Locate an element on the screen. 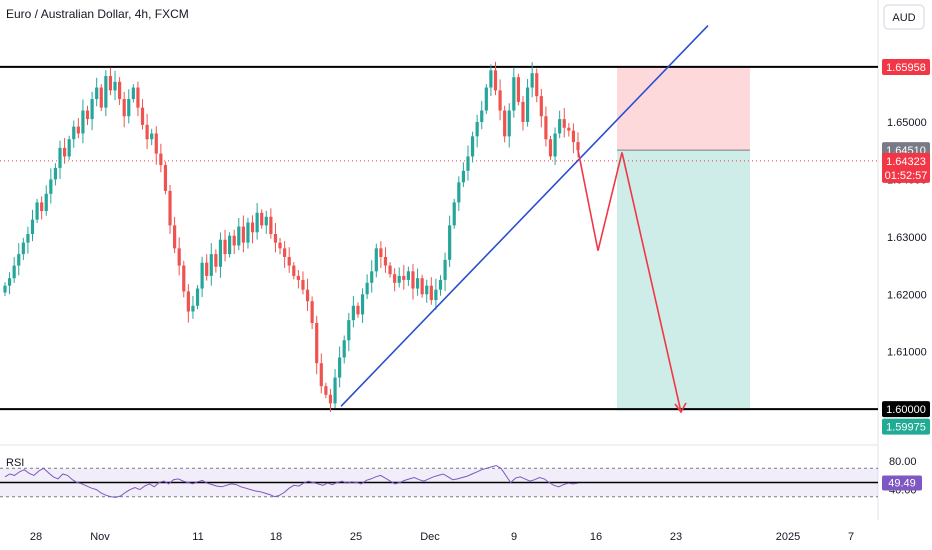  y-tick-label: 1.62000 is located at coordinates (907, 295).